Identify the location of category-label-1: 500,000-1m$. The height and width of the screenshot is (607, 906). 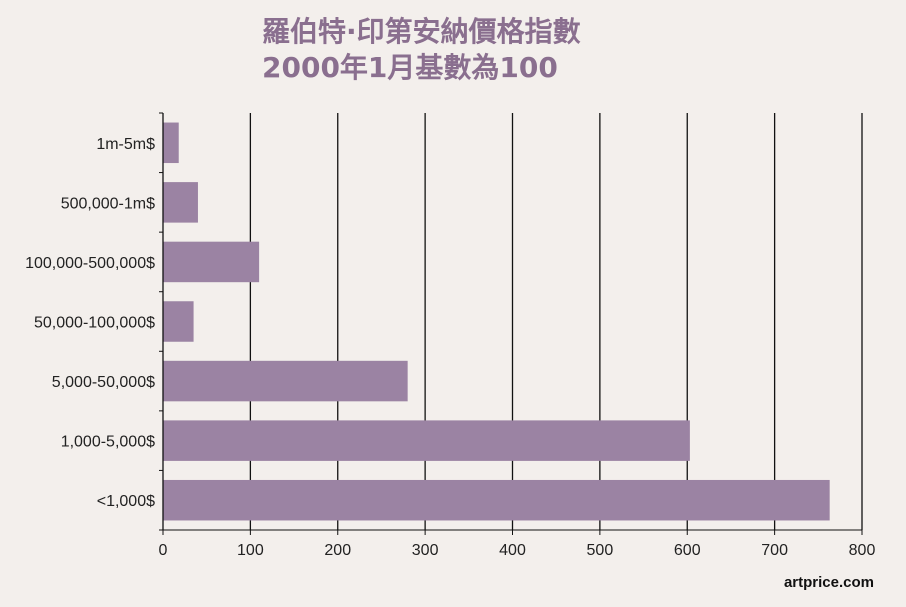
(108, 203).